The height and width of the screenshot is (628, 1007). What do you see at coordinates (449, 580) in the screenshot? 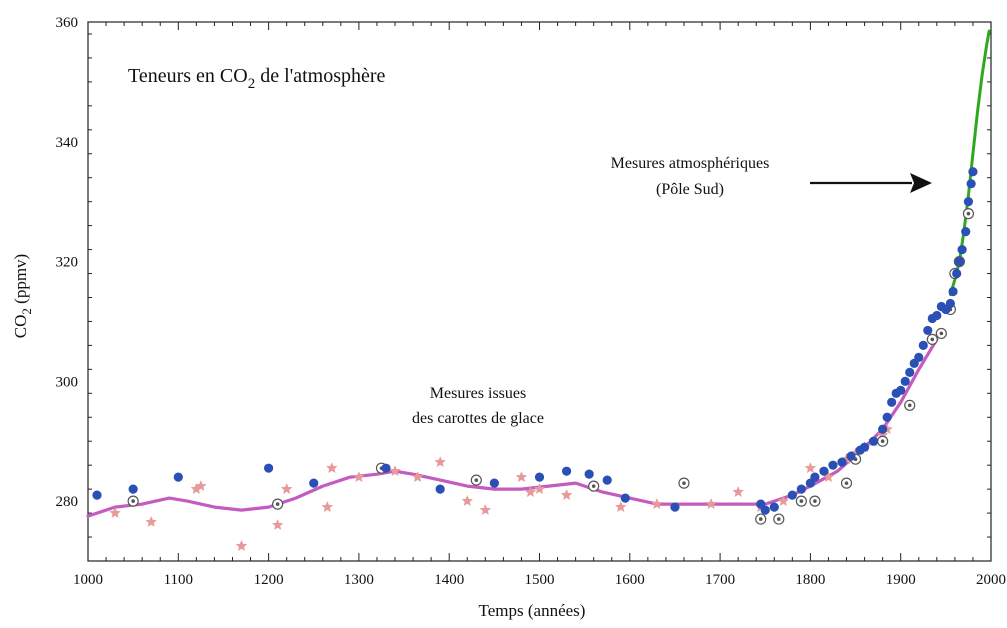
I see `x-tick-label: 1400` at bounding box center [449, 580].